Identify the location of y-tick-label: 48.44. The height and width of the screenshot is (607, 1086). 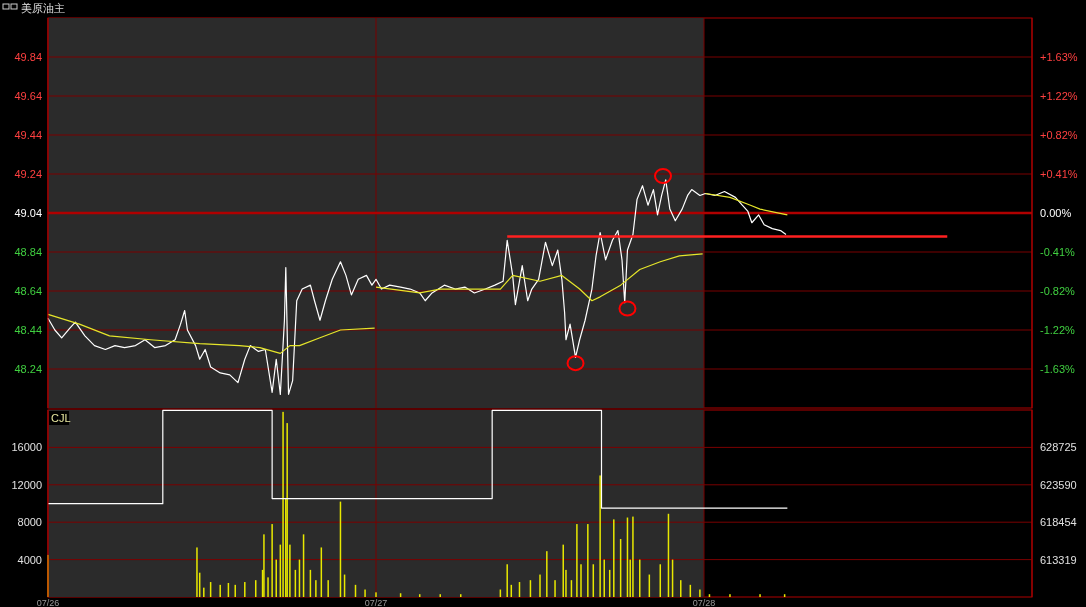
(28, 330).